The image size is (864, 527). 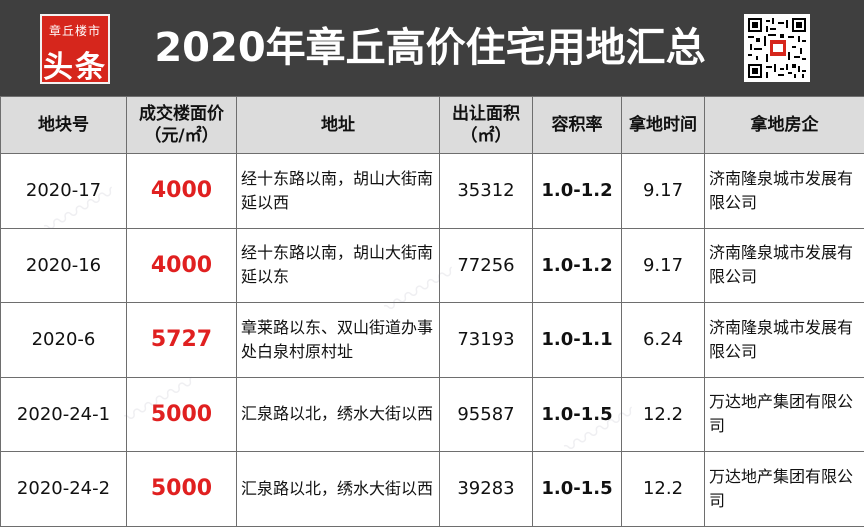 I want to click on cell-plot: 2020-16, so click(x=63, y=265).